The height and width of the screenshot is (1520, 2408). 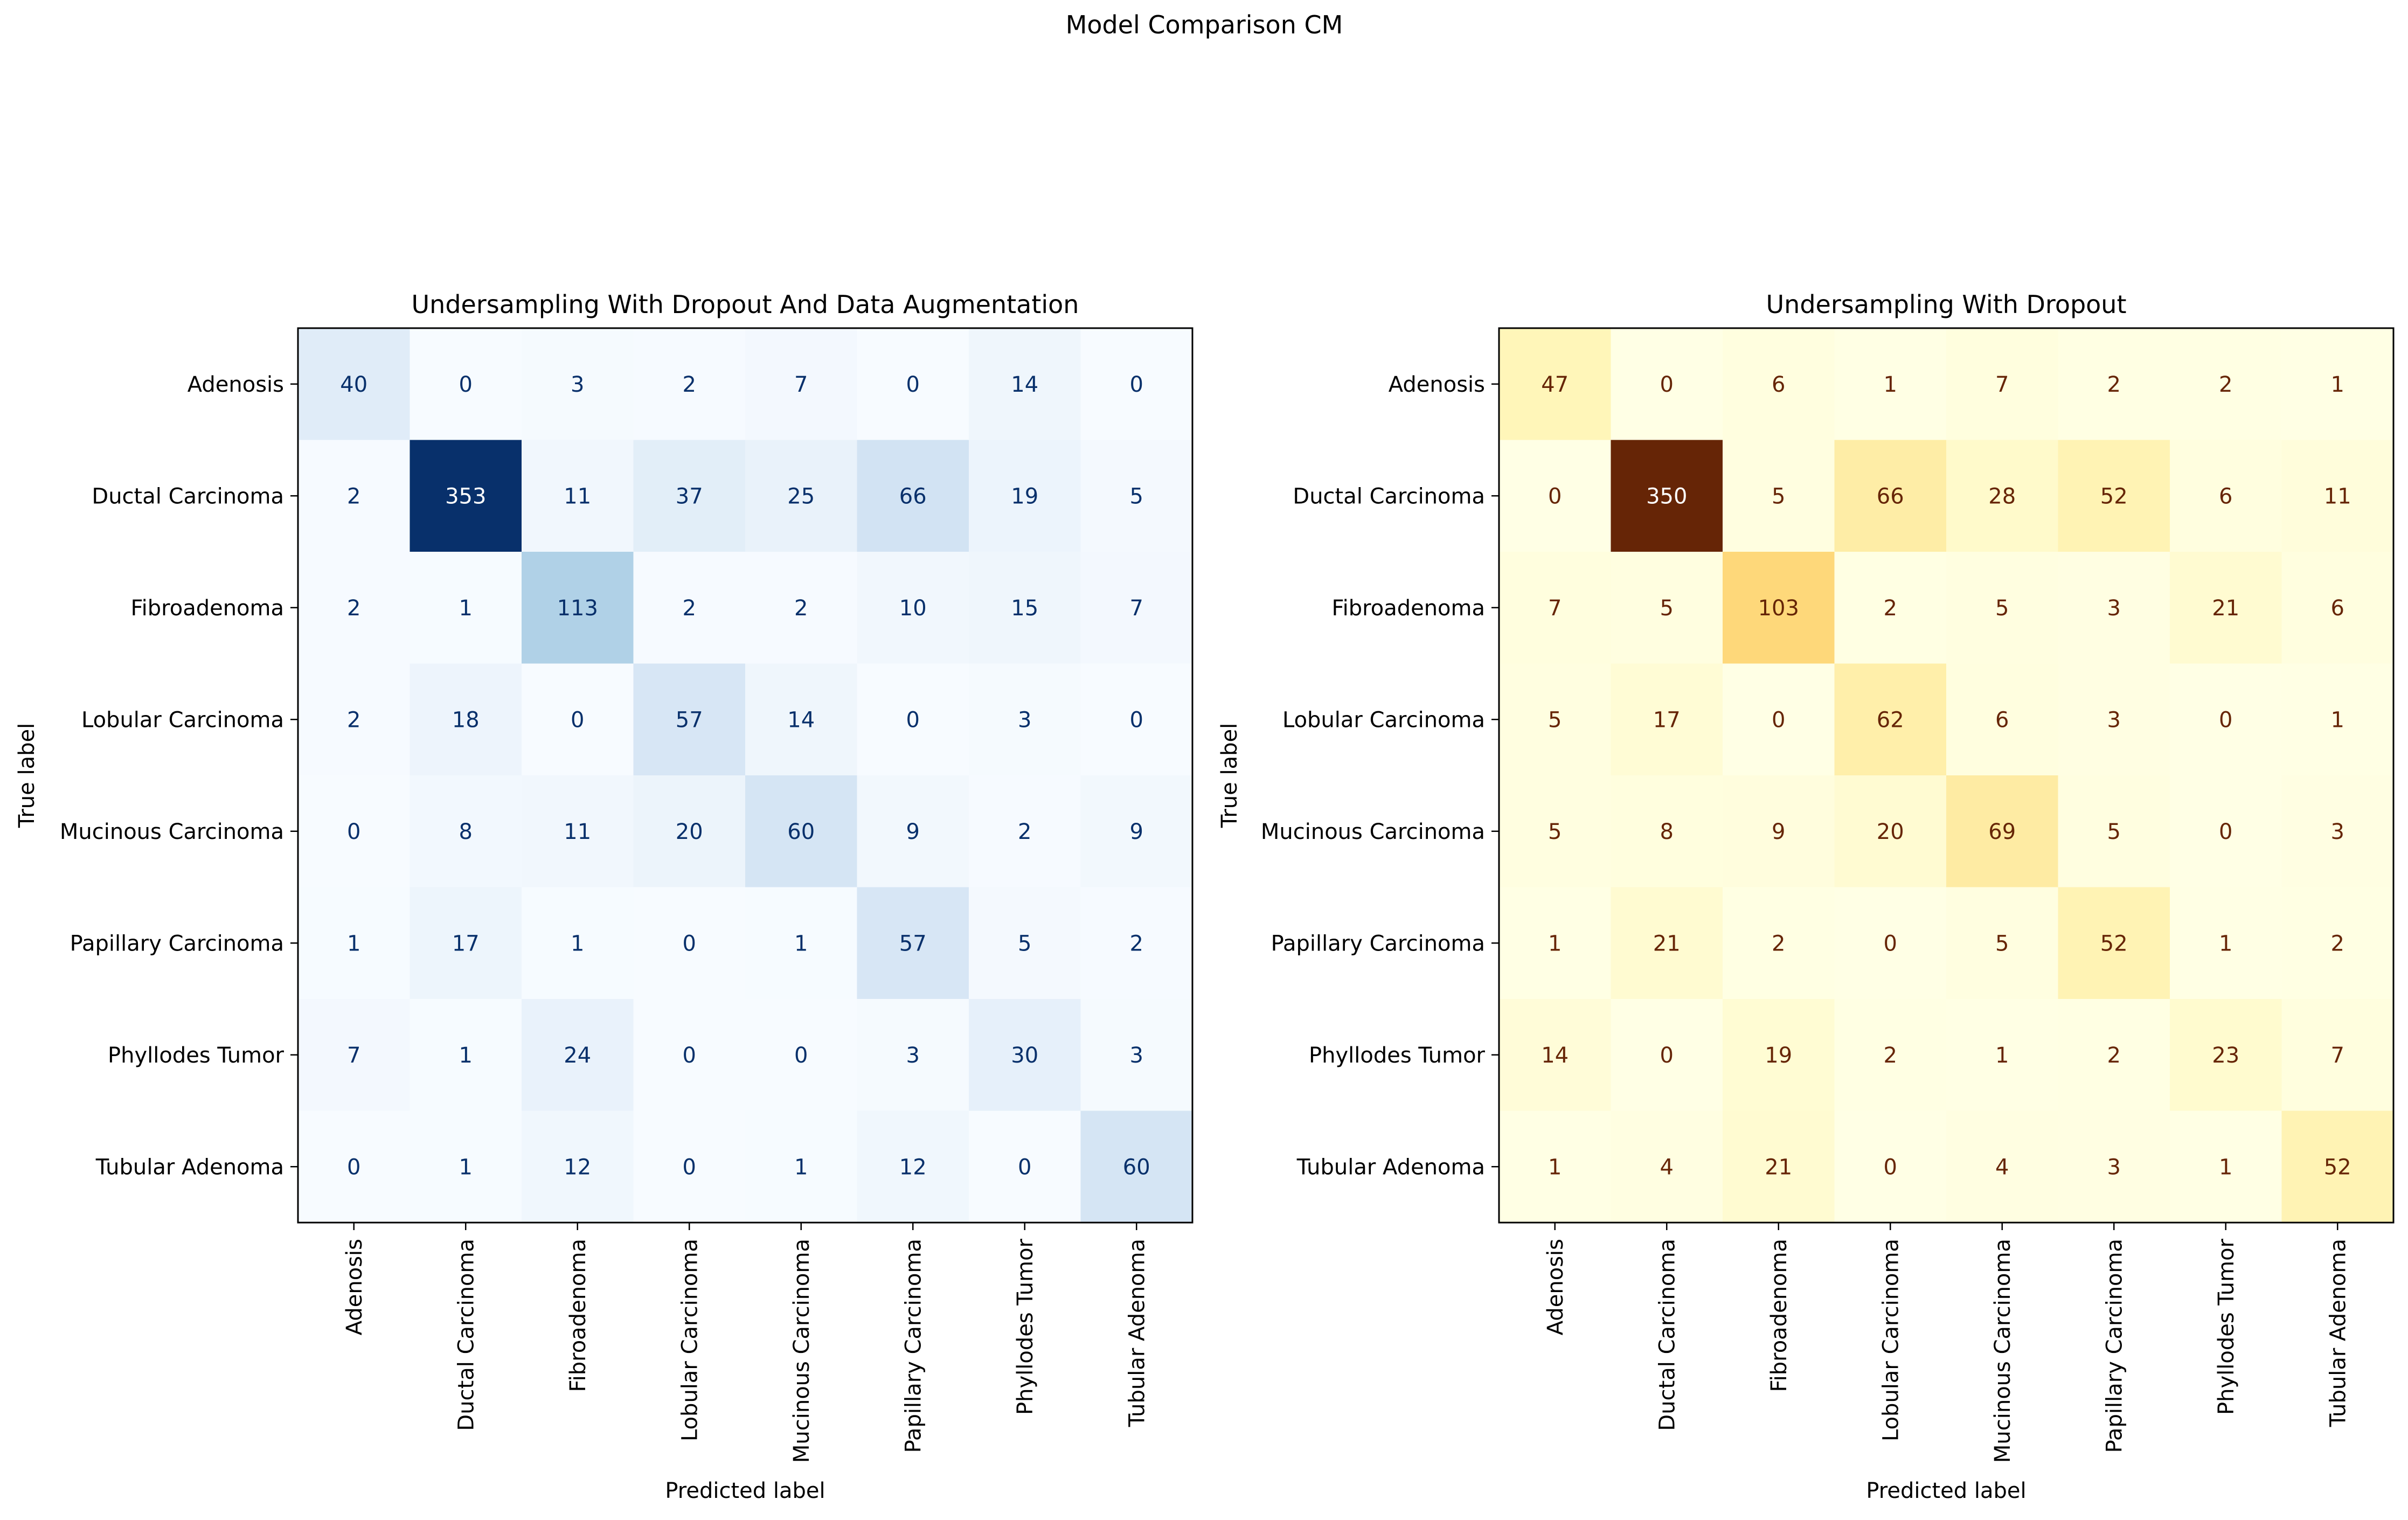 I want to click on x-tick-label: Adenosis, so click(x=1555, y=1287).